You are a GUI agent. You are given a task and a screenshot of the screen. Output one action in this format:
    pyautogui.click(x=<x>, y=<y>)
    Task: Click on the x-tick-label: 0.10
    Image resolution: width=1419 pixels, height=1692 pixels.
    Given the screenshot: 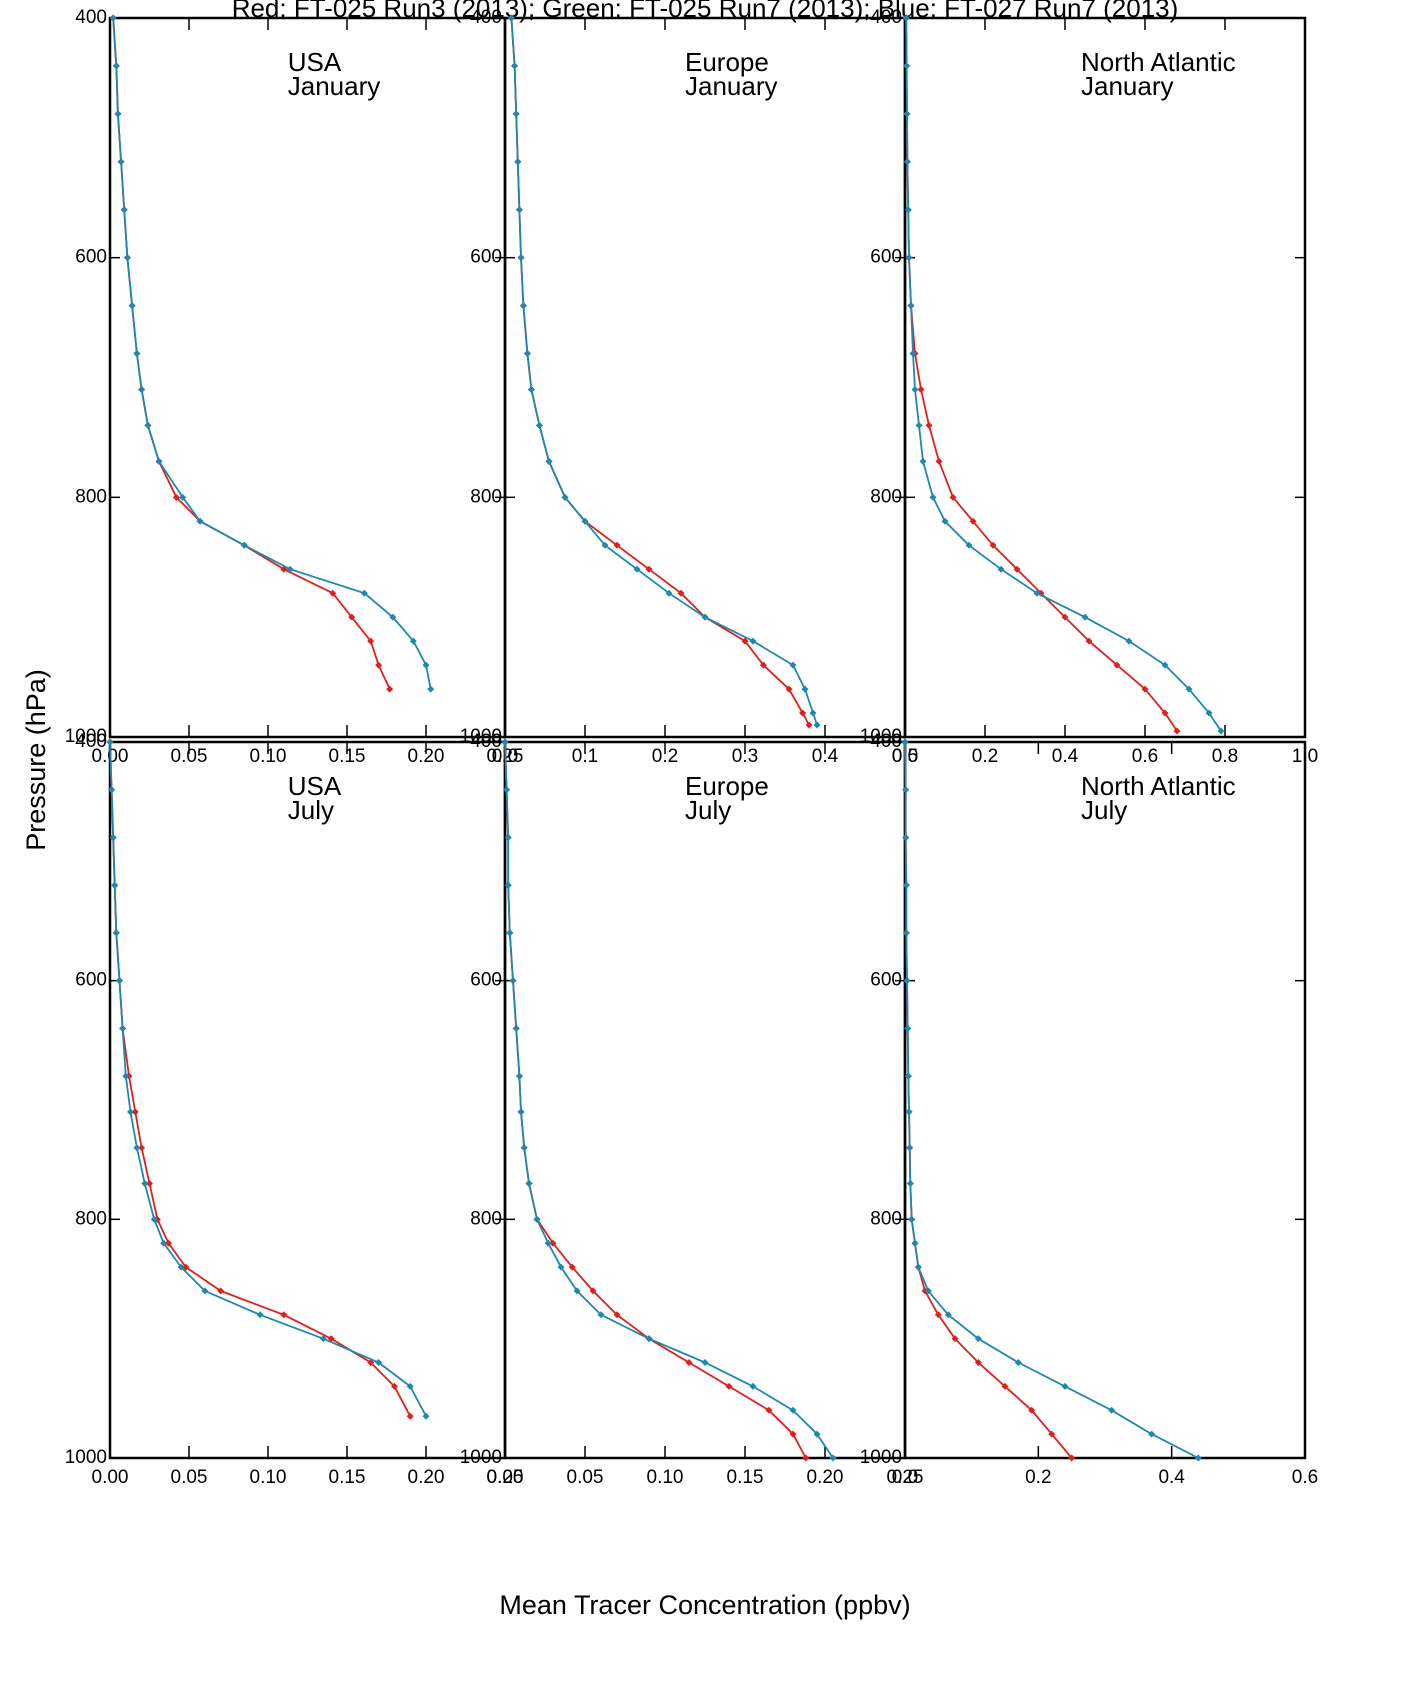 What is the action you would take?
    pyautogui.click(x=665, y=1477)
    